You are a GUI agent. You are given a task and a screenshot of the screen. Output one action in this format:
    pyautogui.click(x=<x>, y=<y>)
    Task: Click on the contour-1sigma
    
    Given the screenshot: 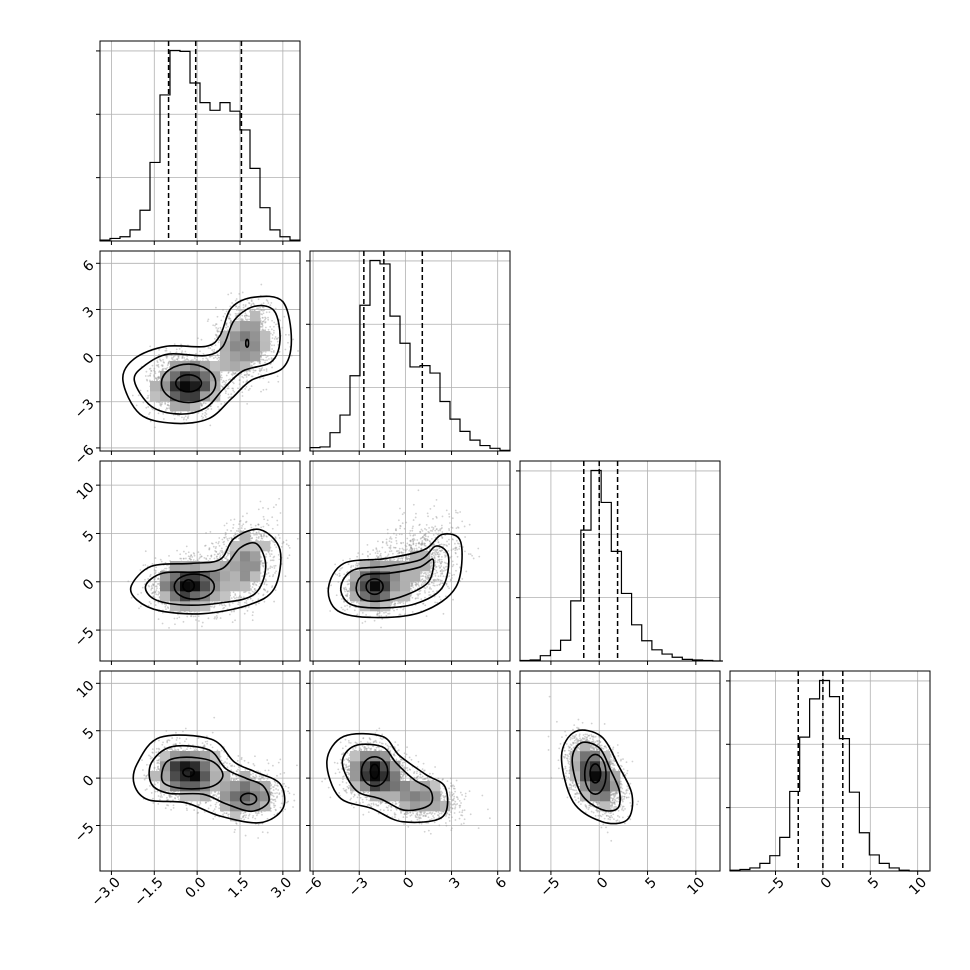 What is the action you would take?
    pyautogui.click(x=188, y=383)
    